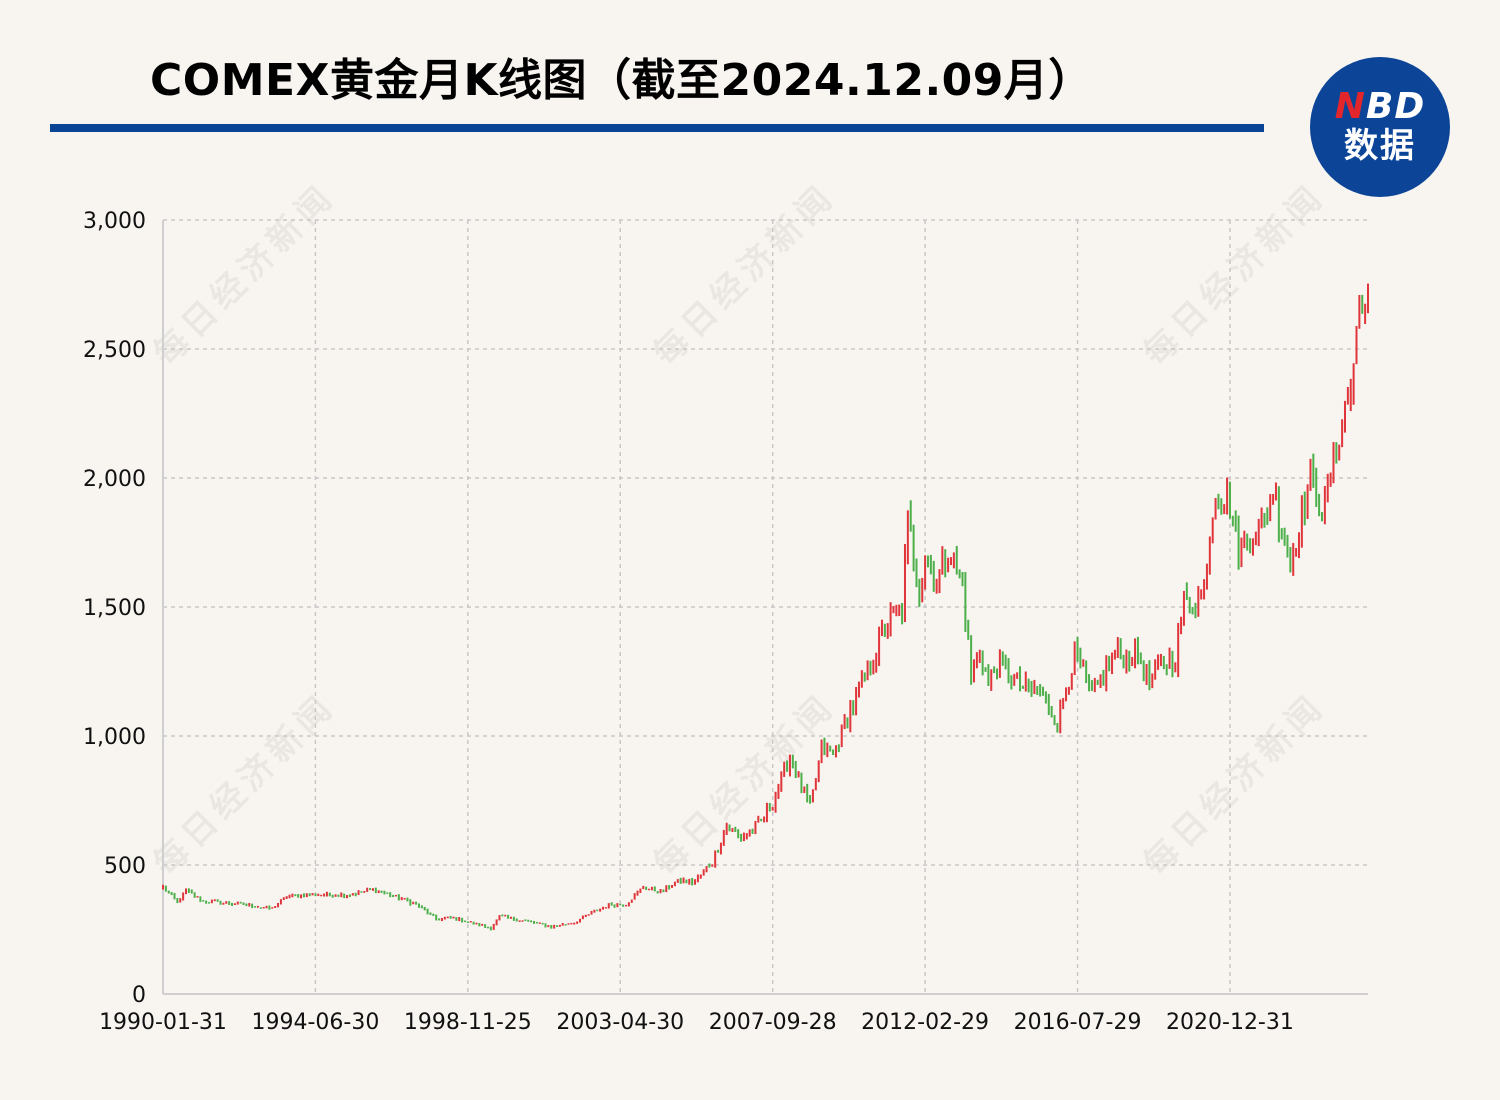 The width and height of the screenshot is (1500, 1100). What do you see at coordinates (139, 995) in the screenshot?
I see `y-tick-label: 0` at bounding box center [139, 995].